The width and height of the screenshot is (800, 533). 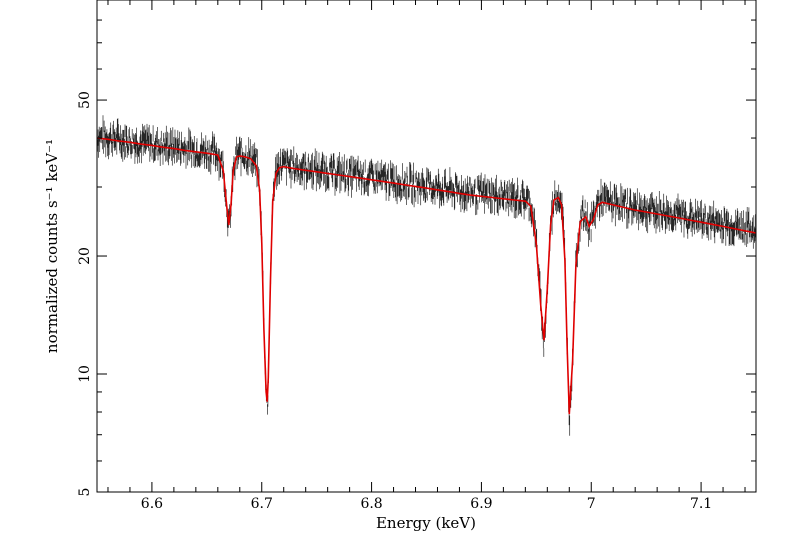 What do you see at coordinates (85, 492) in the screenshot?
I see `y-tick-label: 5` at bounding box center [85, 492].